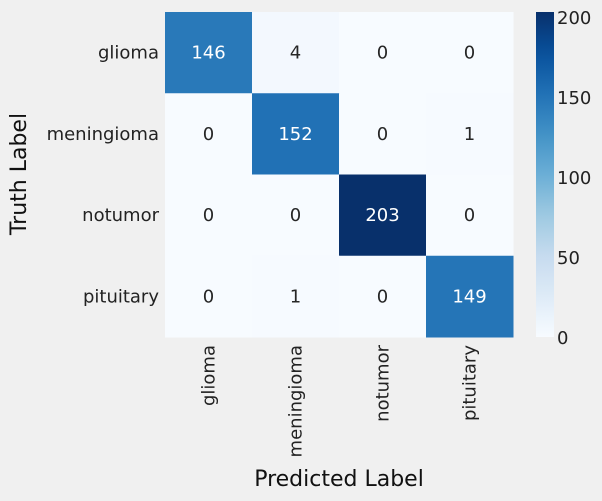 This screenshot has width=602, height=501. I want to click on colorbar-tick-label: 150, so click(574, 98).